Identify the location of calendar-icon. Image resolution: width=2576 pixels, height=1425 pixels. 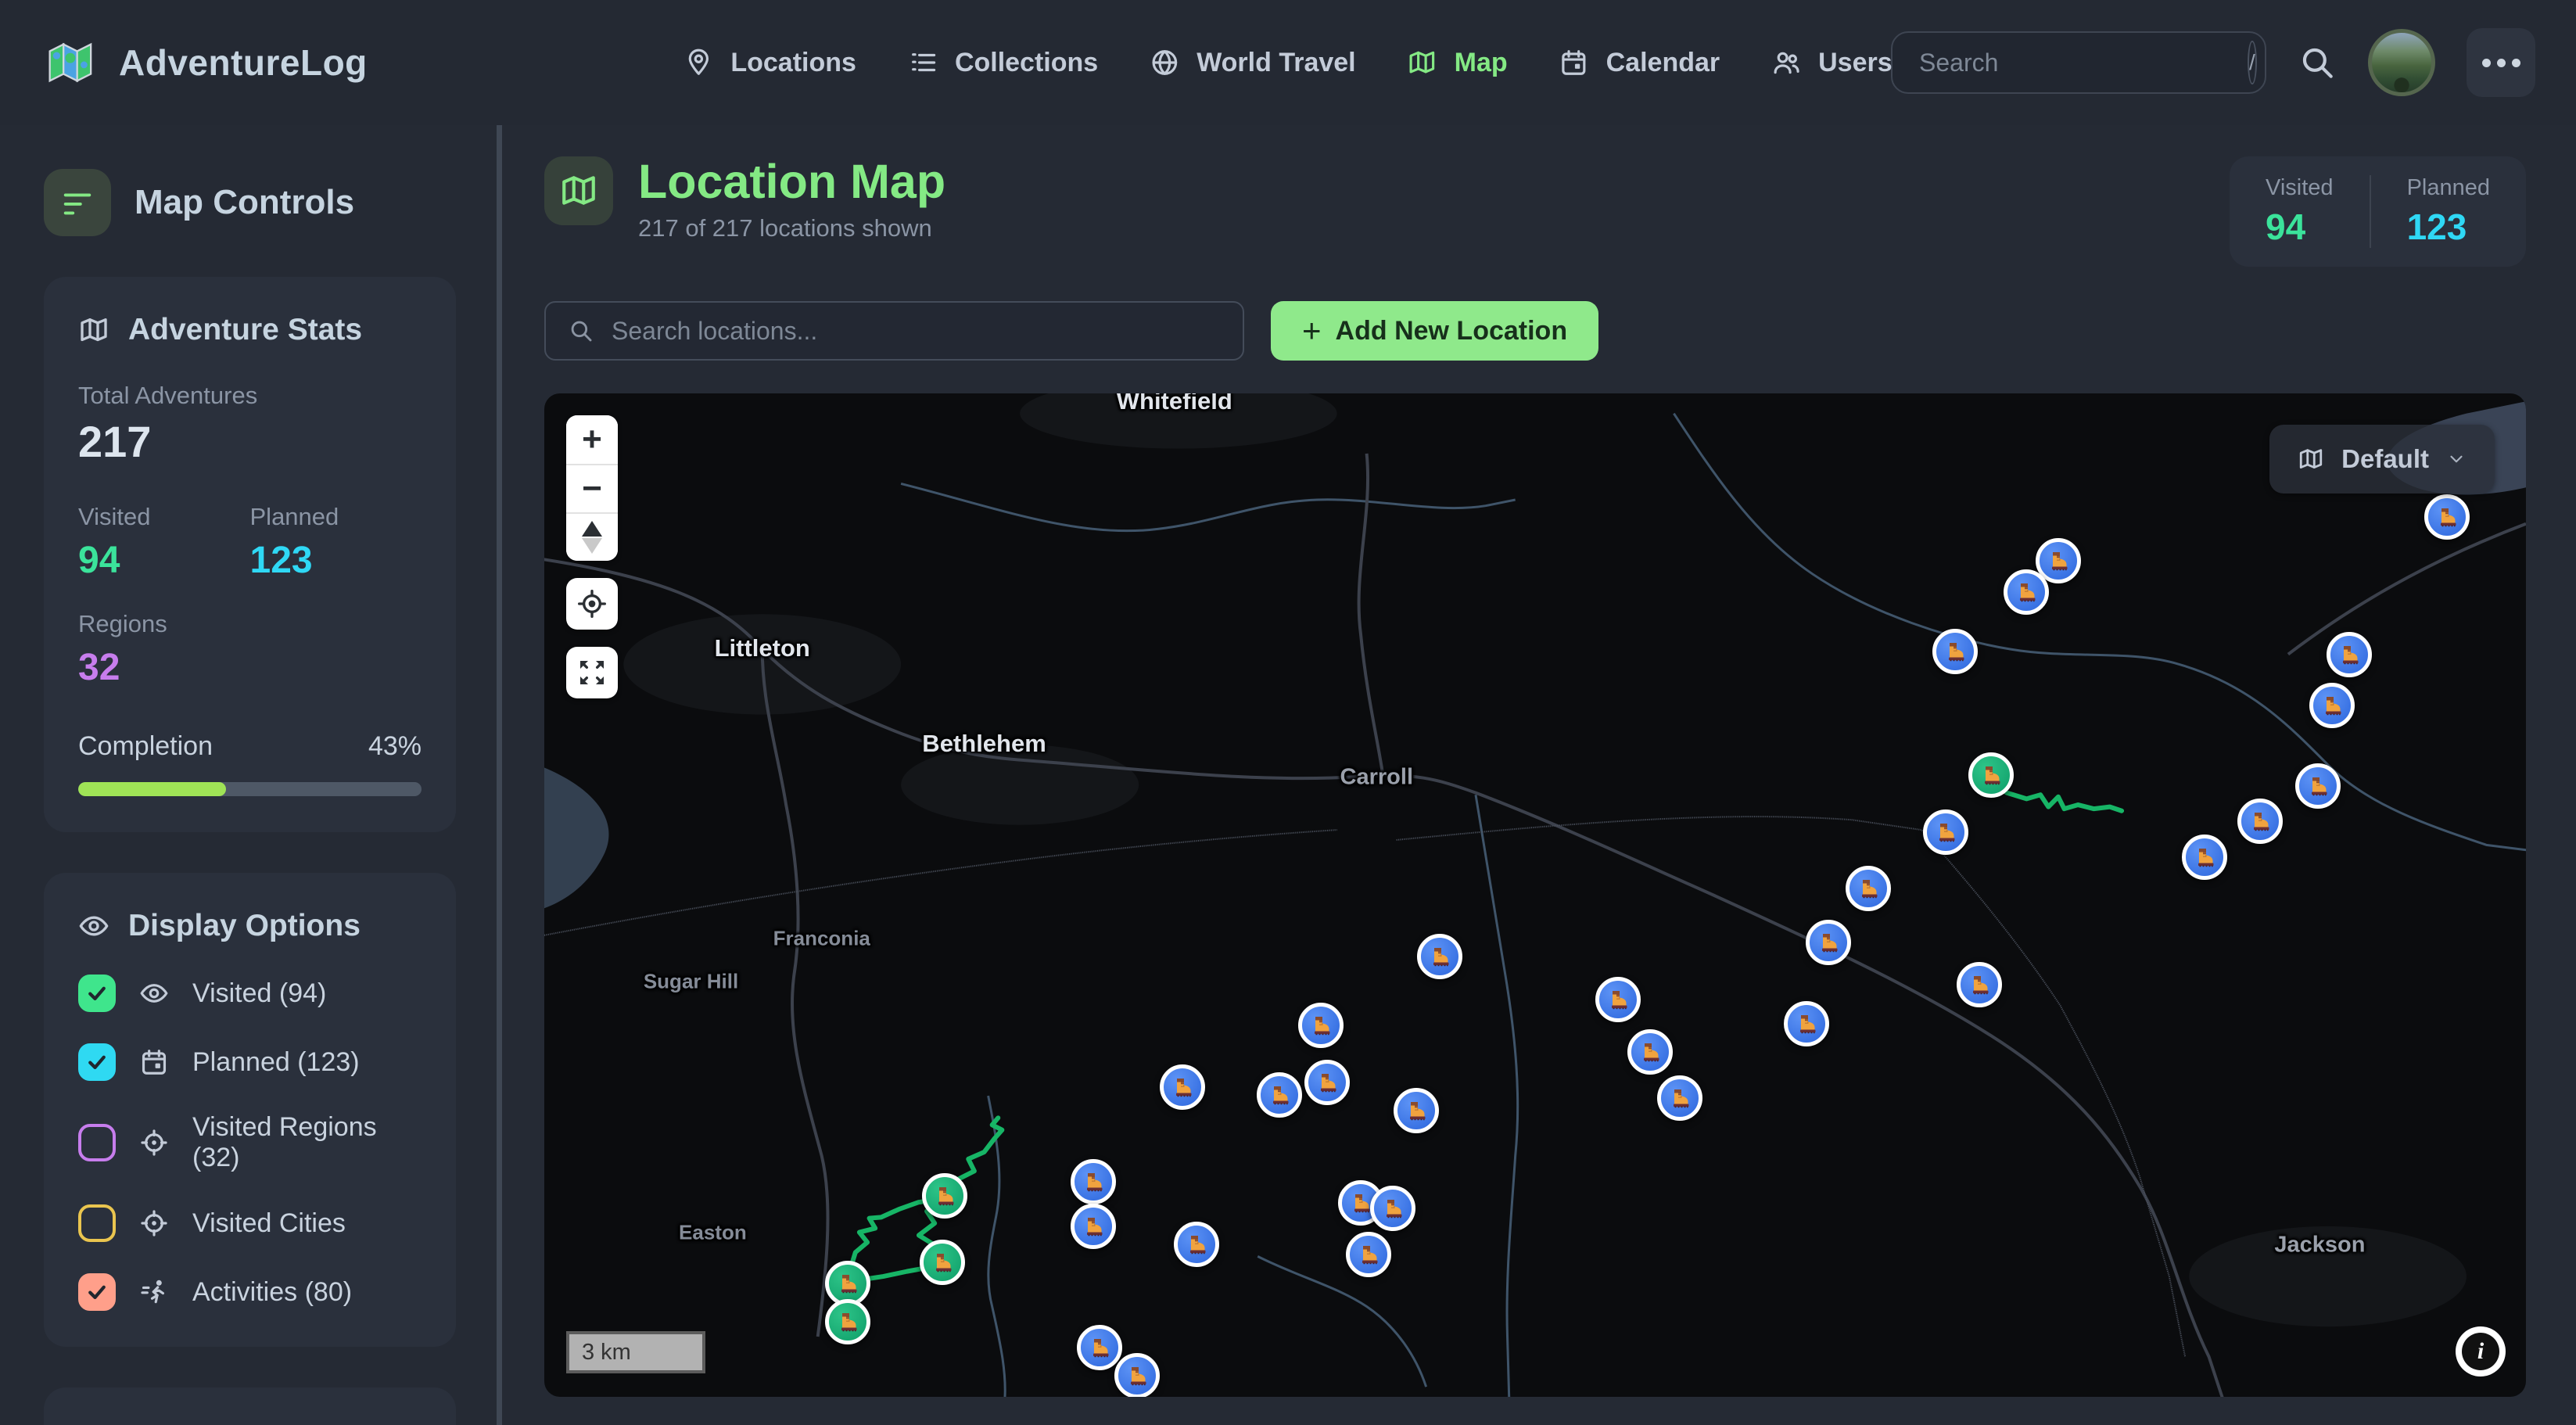
(154, 1062).